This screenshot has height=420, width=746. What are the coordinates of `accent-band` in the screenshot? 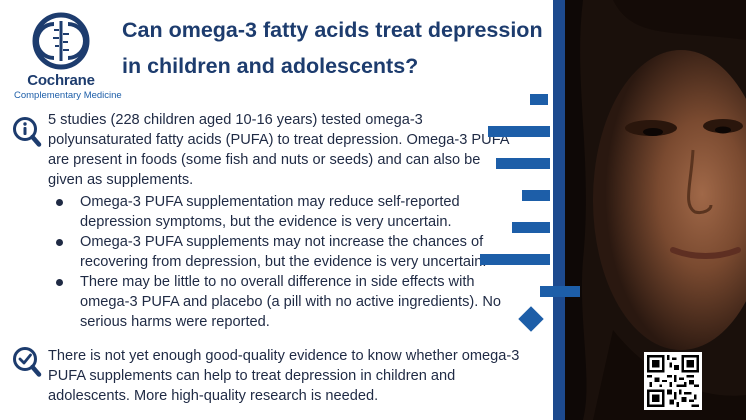 It's located at (559, 210).